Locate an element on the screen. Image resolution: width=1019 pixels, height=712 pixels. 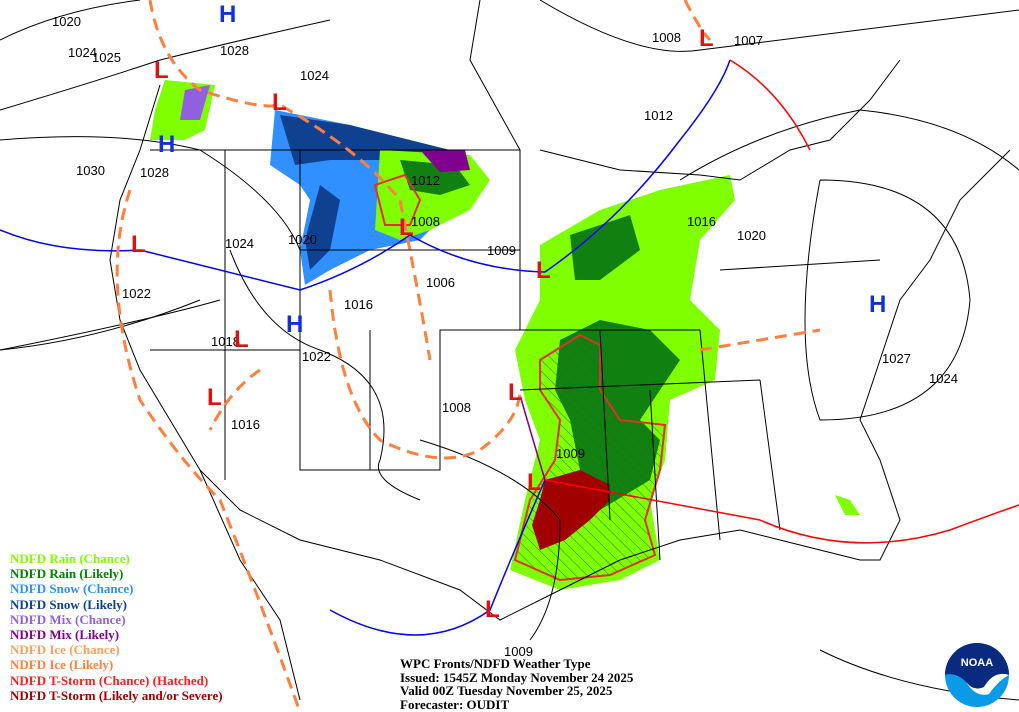
cold-front is located at coordinates (273, 260).